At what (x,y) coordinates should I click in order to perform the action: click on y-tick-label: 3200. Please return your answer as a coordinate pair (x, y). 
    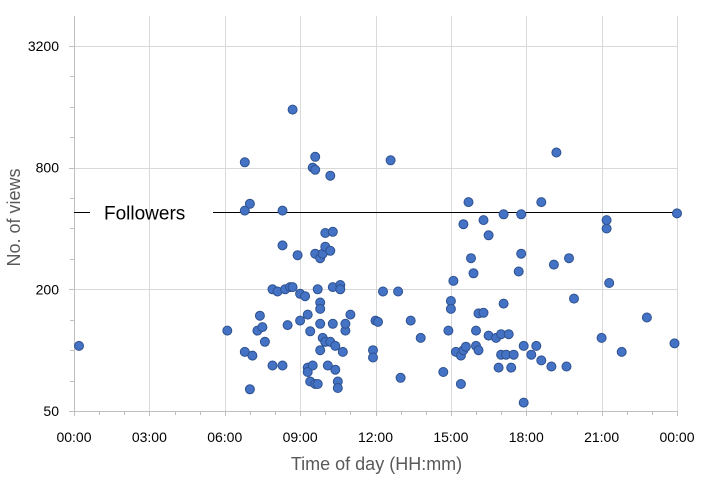
    Looking at the image, I should click on (43, 46).